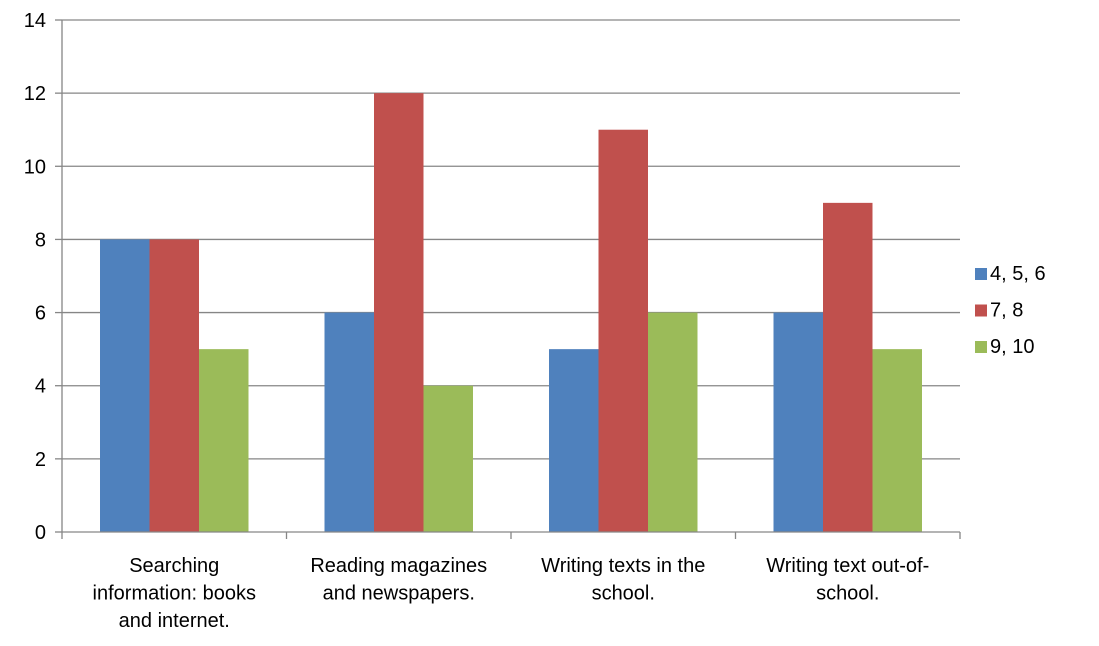 The image size is (1099, 646). Describe the element at coordinates (174, 593) in the screenshot. I see `x-category-label: Searching information: books and internet.` at that location.